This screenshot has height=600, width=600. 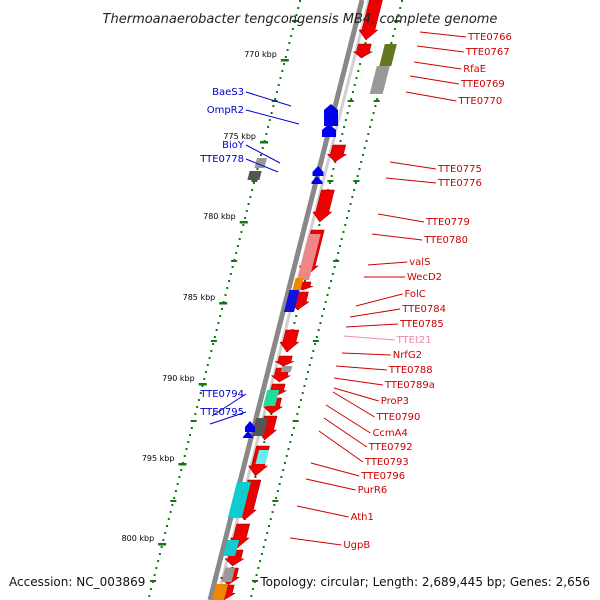 I want to click on scale-tick-label: 780 kbp, so click(x=219, y=216).